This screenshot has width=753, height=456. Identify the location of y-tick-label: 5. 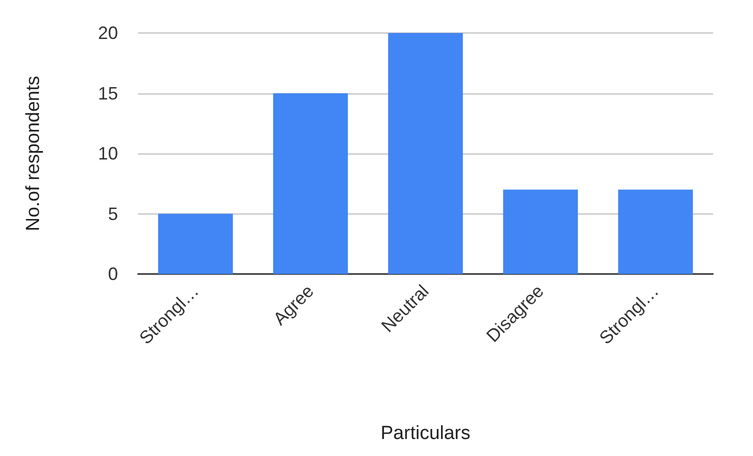
(113, 214).